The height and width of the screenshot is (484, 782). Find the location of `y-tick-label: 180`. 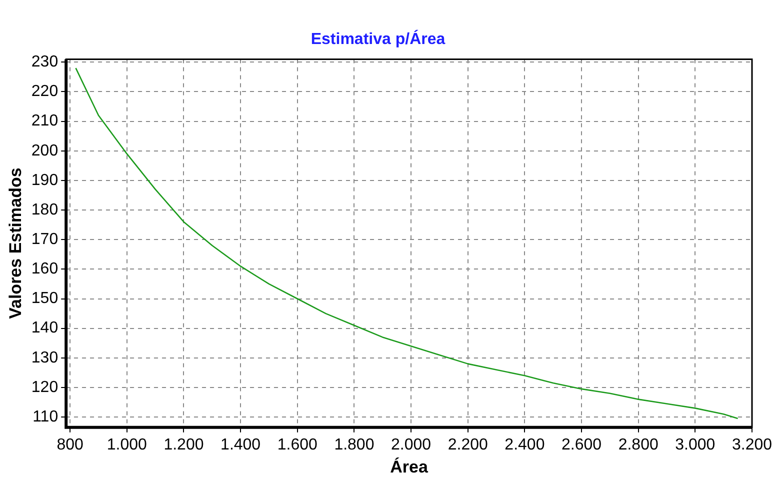

y-tick-label: 180 is located at coordinates (44, 209).